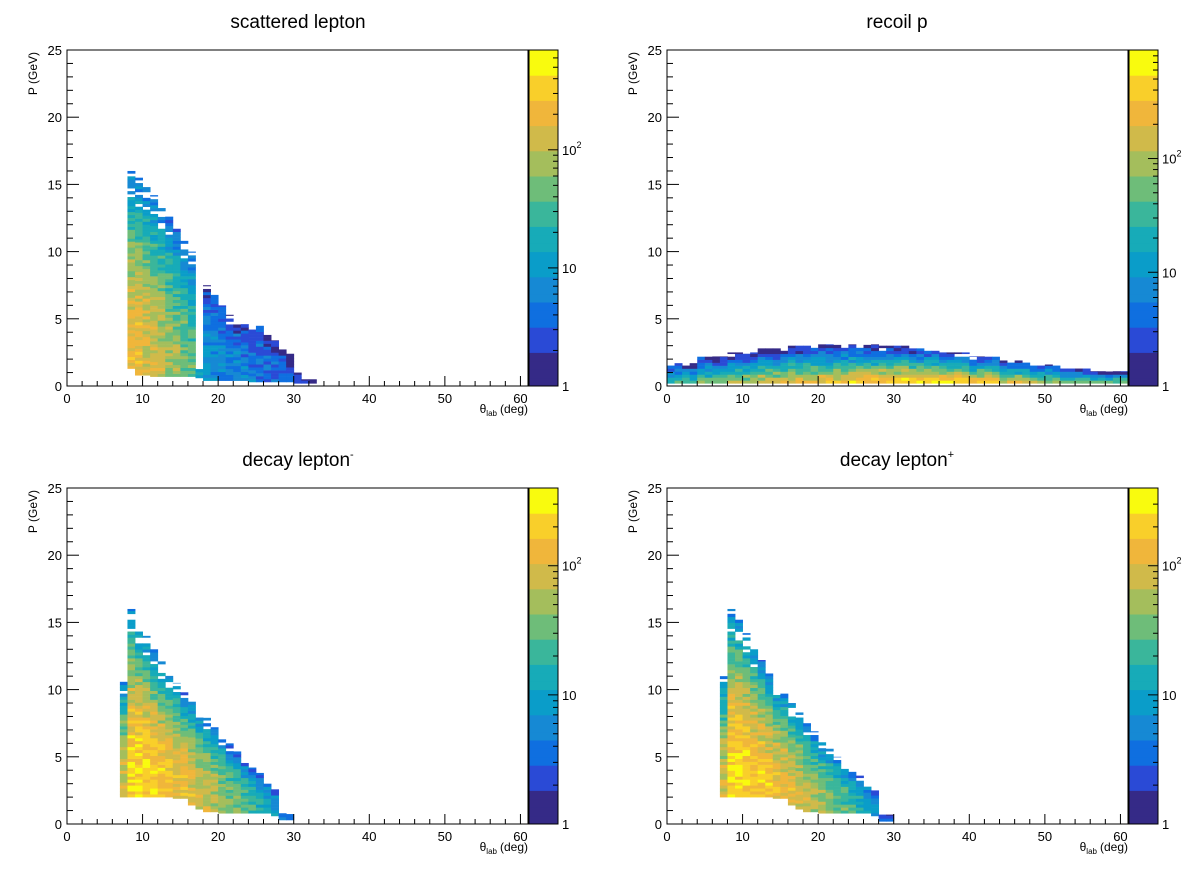 The height and width of the screenshot is (876, 1198). I want to click on x-tick-label: 20, so click(818, 836).